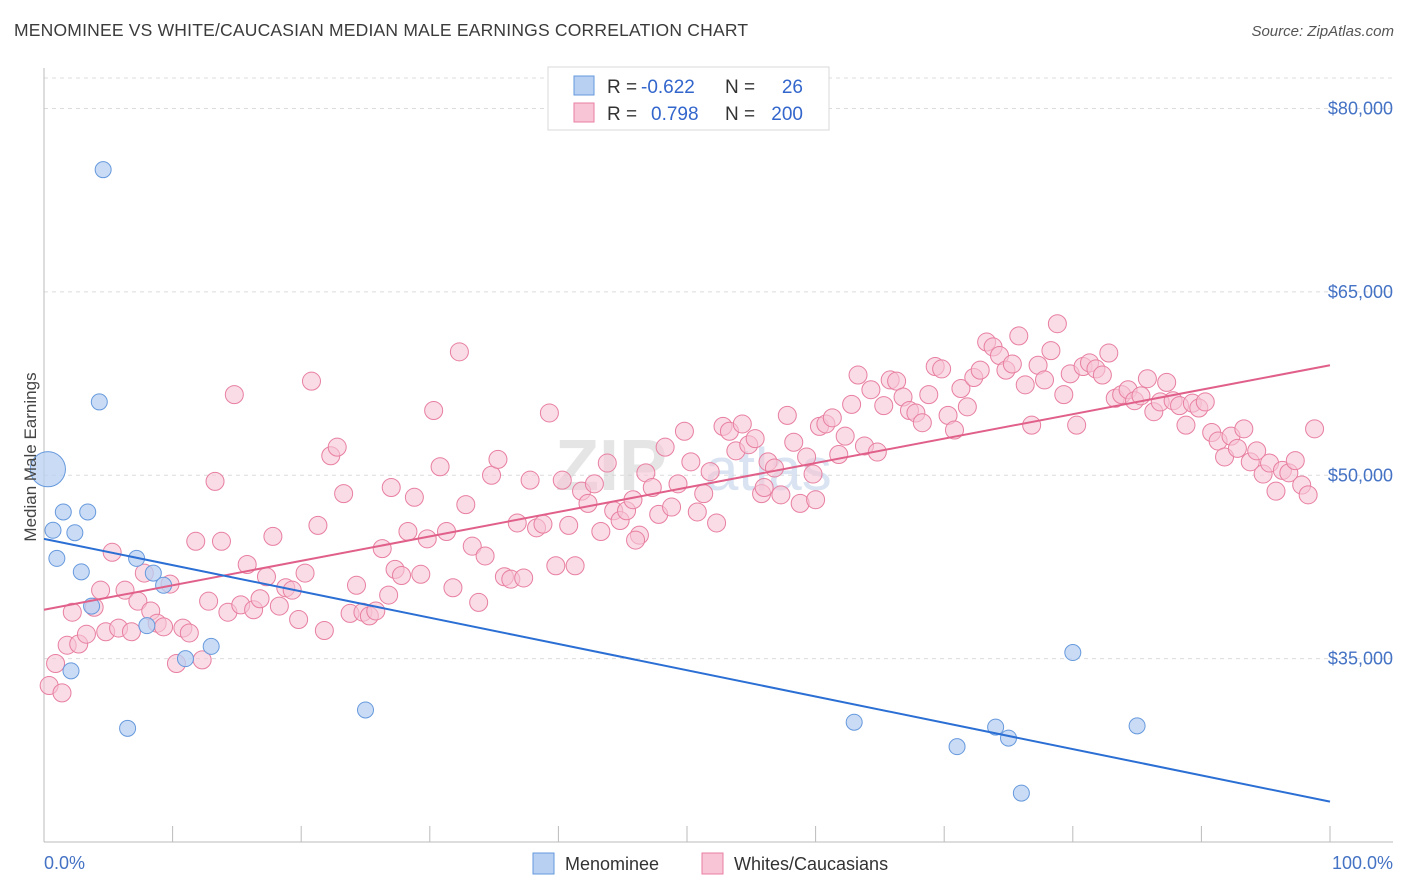 This screenshot has height=892, width=1406. Describe the element at coordinates (1360, 659) in the screenshot. I see `y-tick-label-0: $35,000` at that location.